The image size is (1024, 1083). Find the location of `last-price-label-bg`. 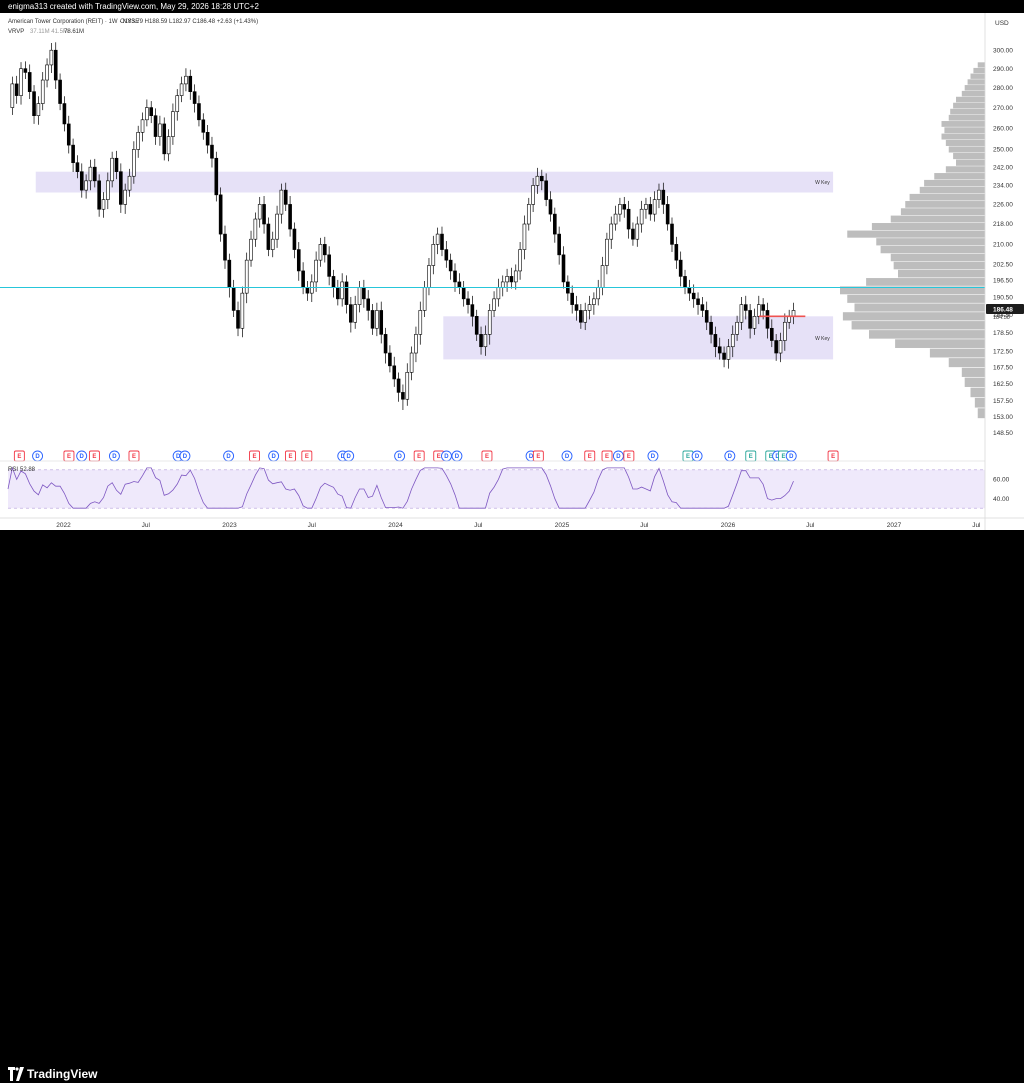

last-price-label-bg is located at coordinates (1005, 309).